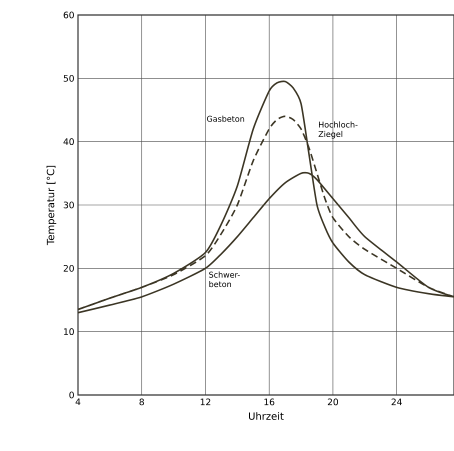  Describe the element at coordinates (71, 395) in the screenshot. I see `y-tick-label: 0` at that location.